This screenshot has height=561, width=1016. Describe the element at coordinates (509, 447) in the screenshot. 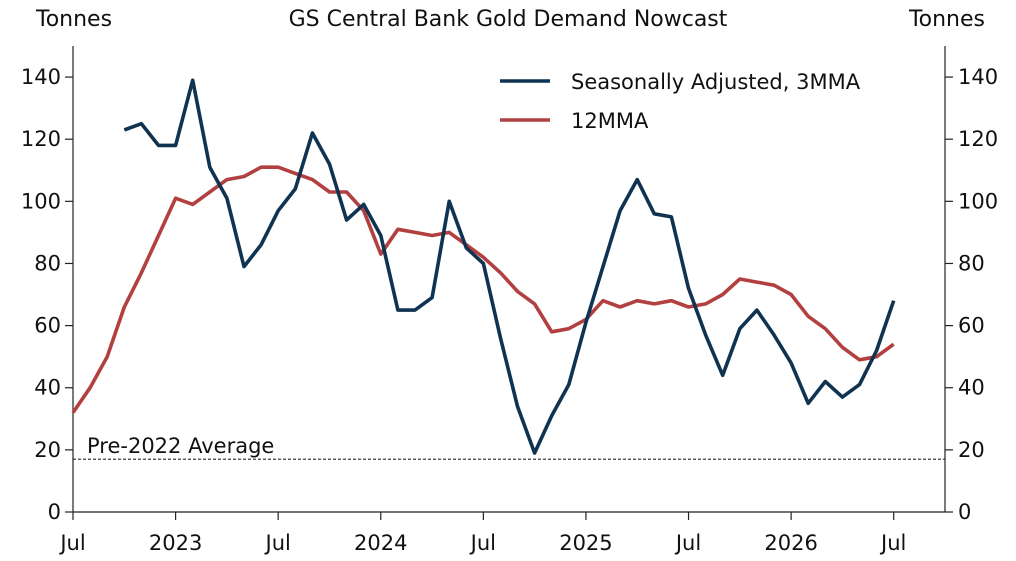

I see `reference-line-group: Pre-2022 Average` at that location.